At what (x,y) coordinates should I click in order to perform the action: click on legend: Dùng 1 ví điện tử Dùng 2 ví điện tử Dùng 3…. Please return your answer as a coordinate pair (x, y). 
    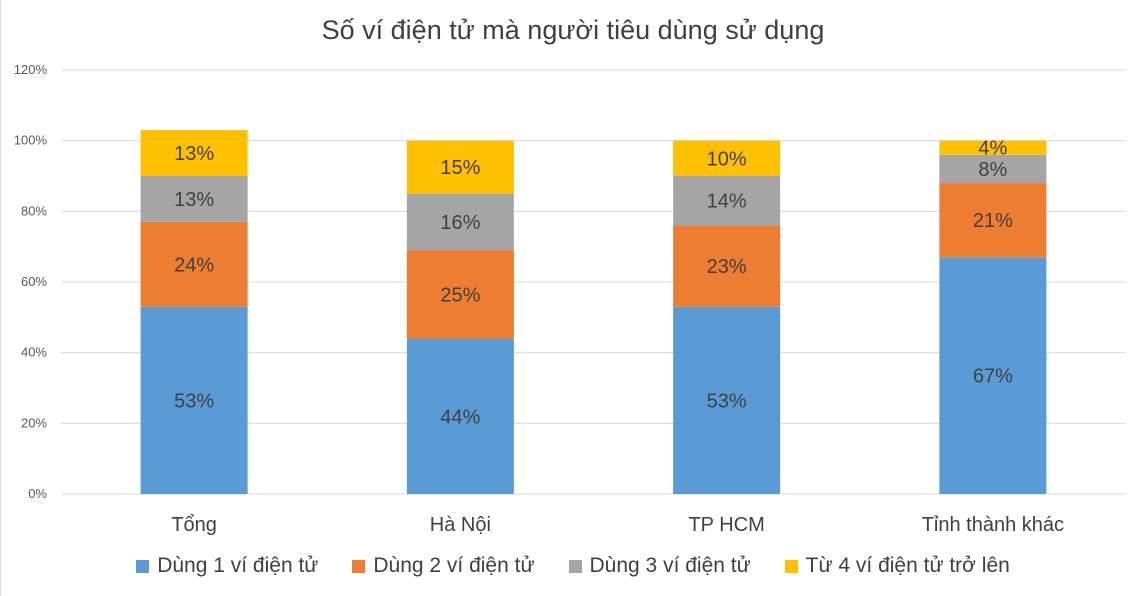
    Looking at the image, I should click on (572, 566).